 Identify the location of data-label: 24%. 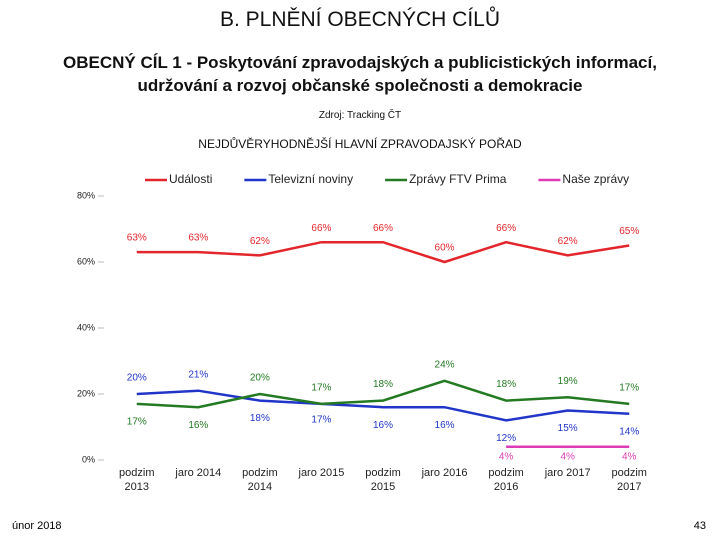
(445, 364).